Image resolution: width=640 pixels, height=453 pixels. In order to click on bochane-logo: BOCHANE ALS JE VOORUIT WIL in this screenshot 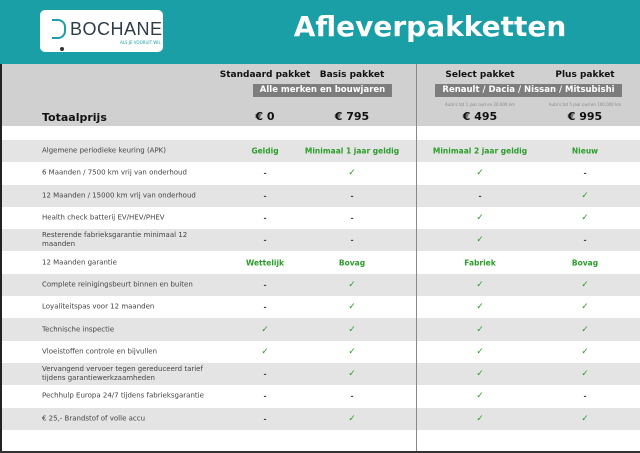, I will do `click(101, 31)`.